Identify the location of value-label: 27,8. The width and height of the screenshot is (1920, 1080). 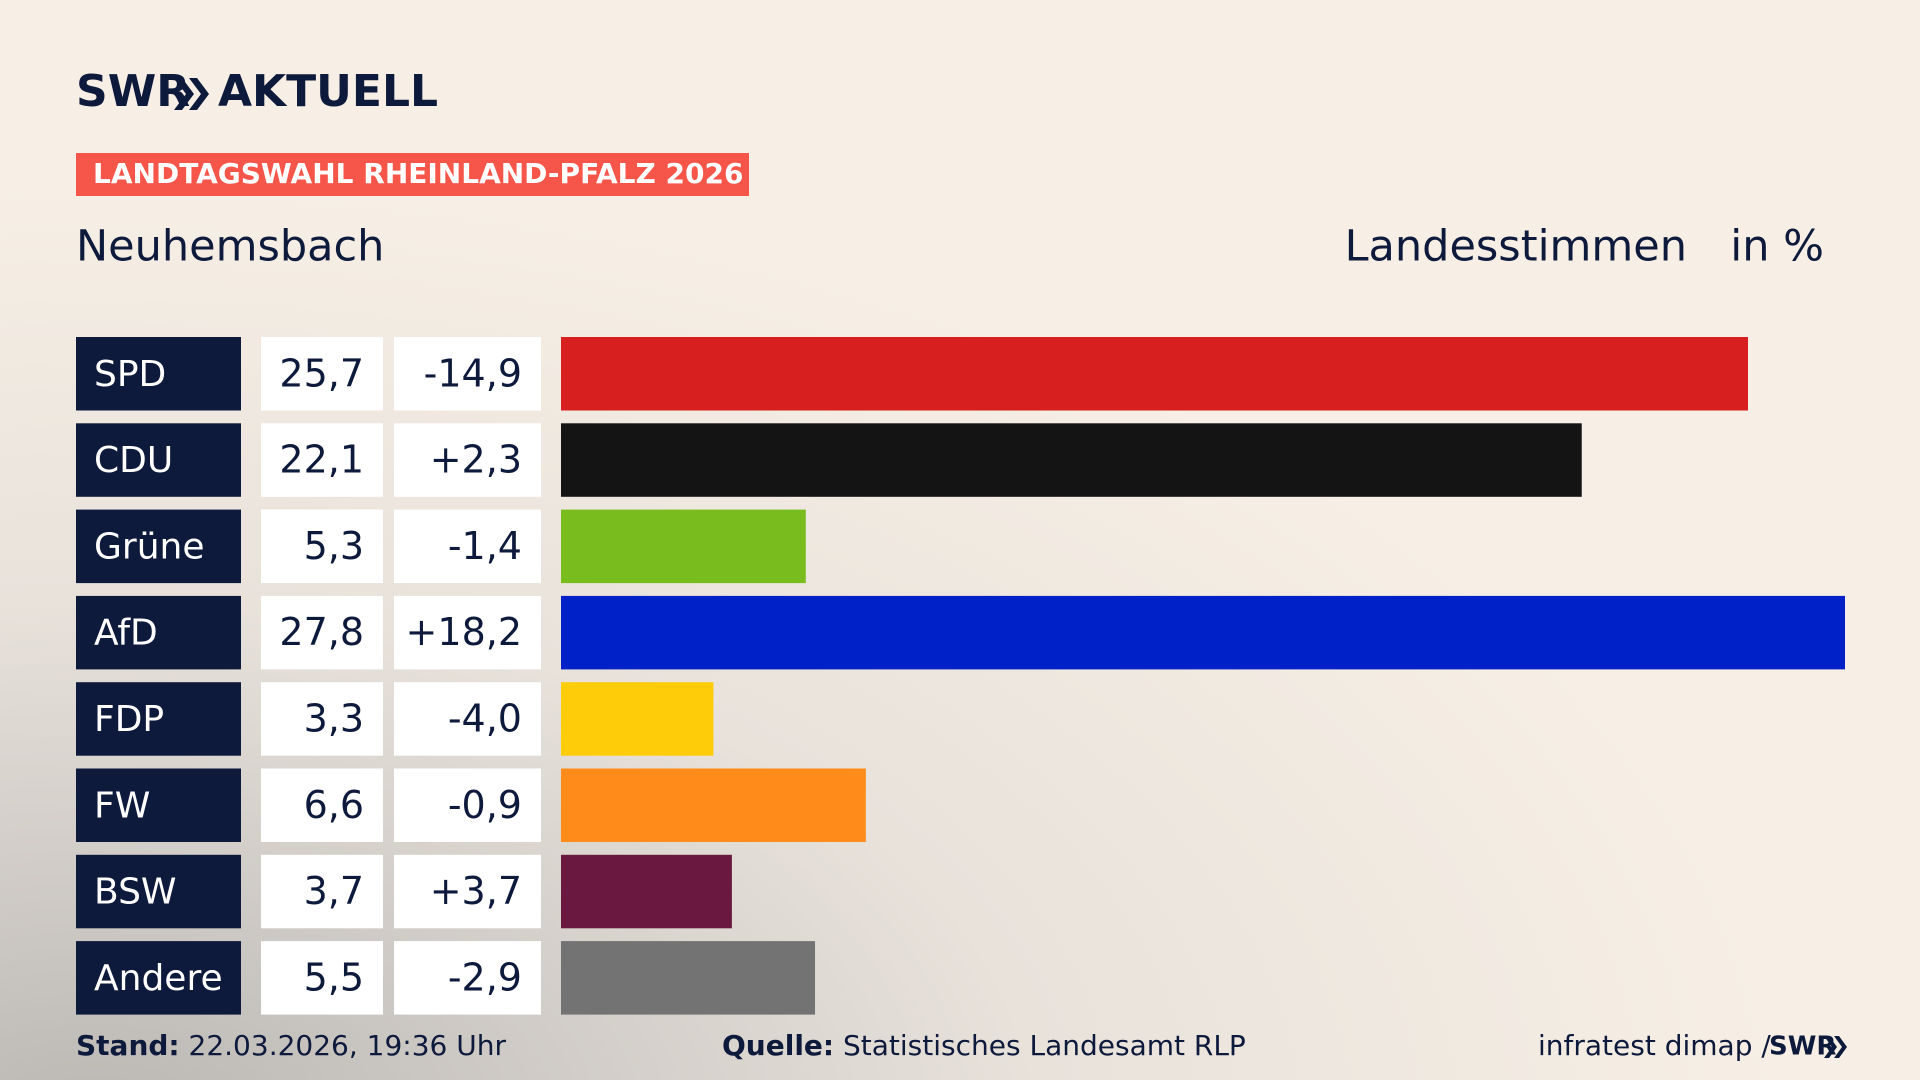
(321, 632).